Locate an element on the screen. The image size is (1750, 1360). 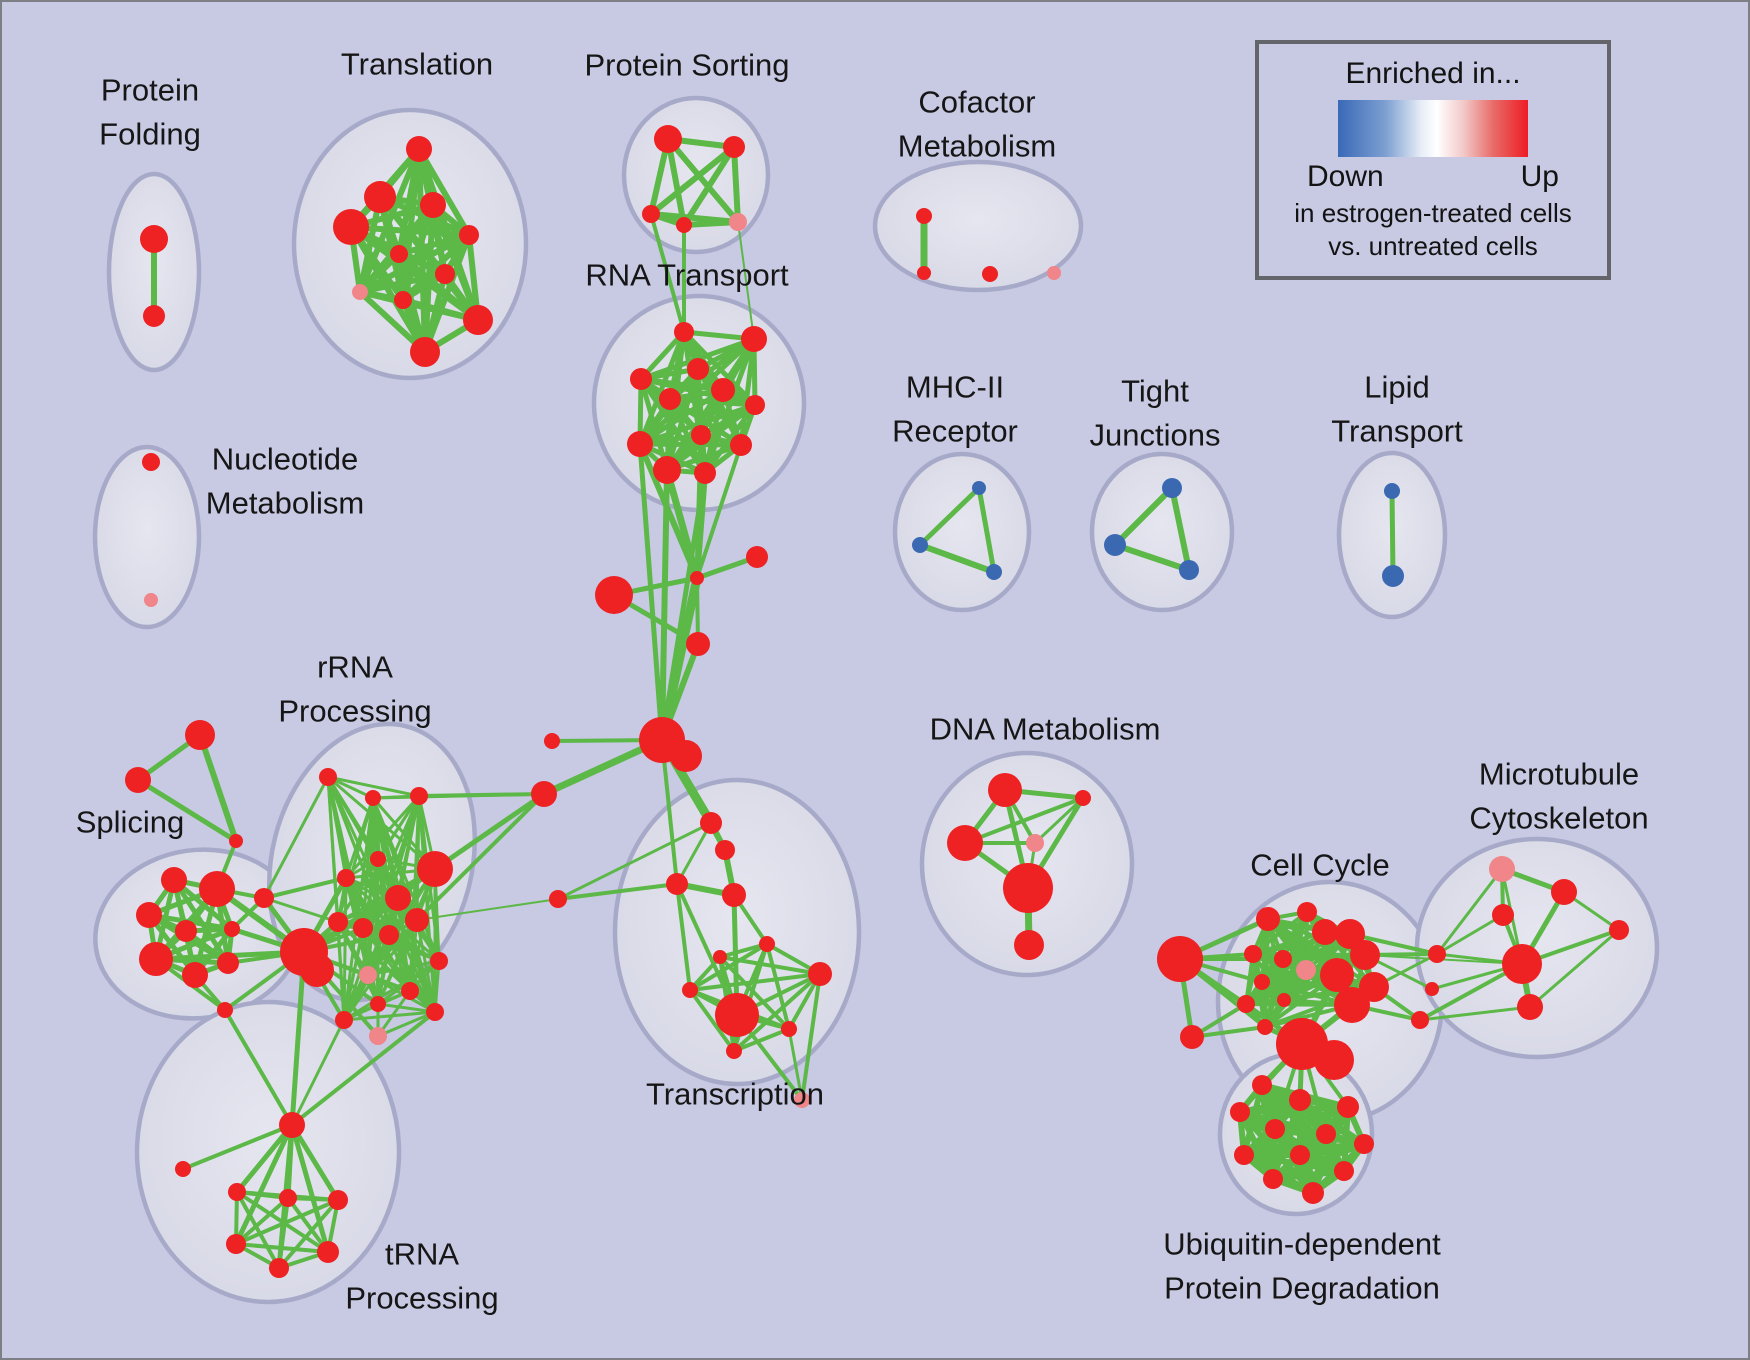
node-rt12 is located at coordinates (705, 473).